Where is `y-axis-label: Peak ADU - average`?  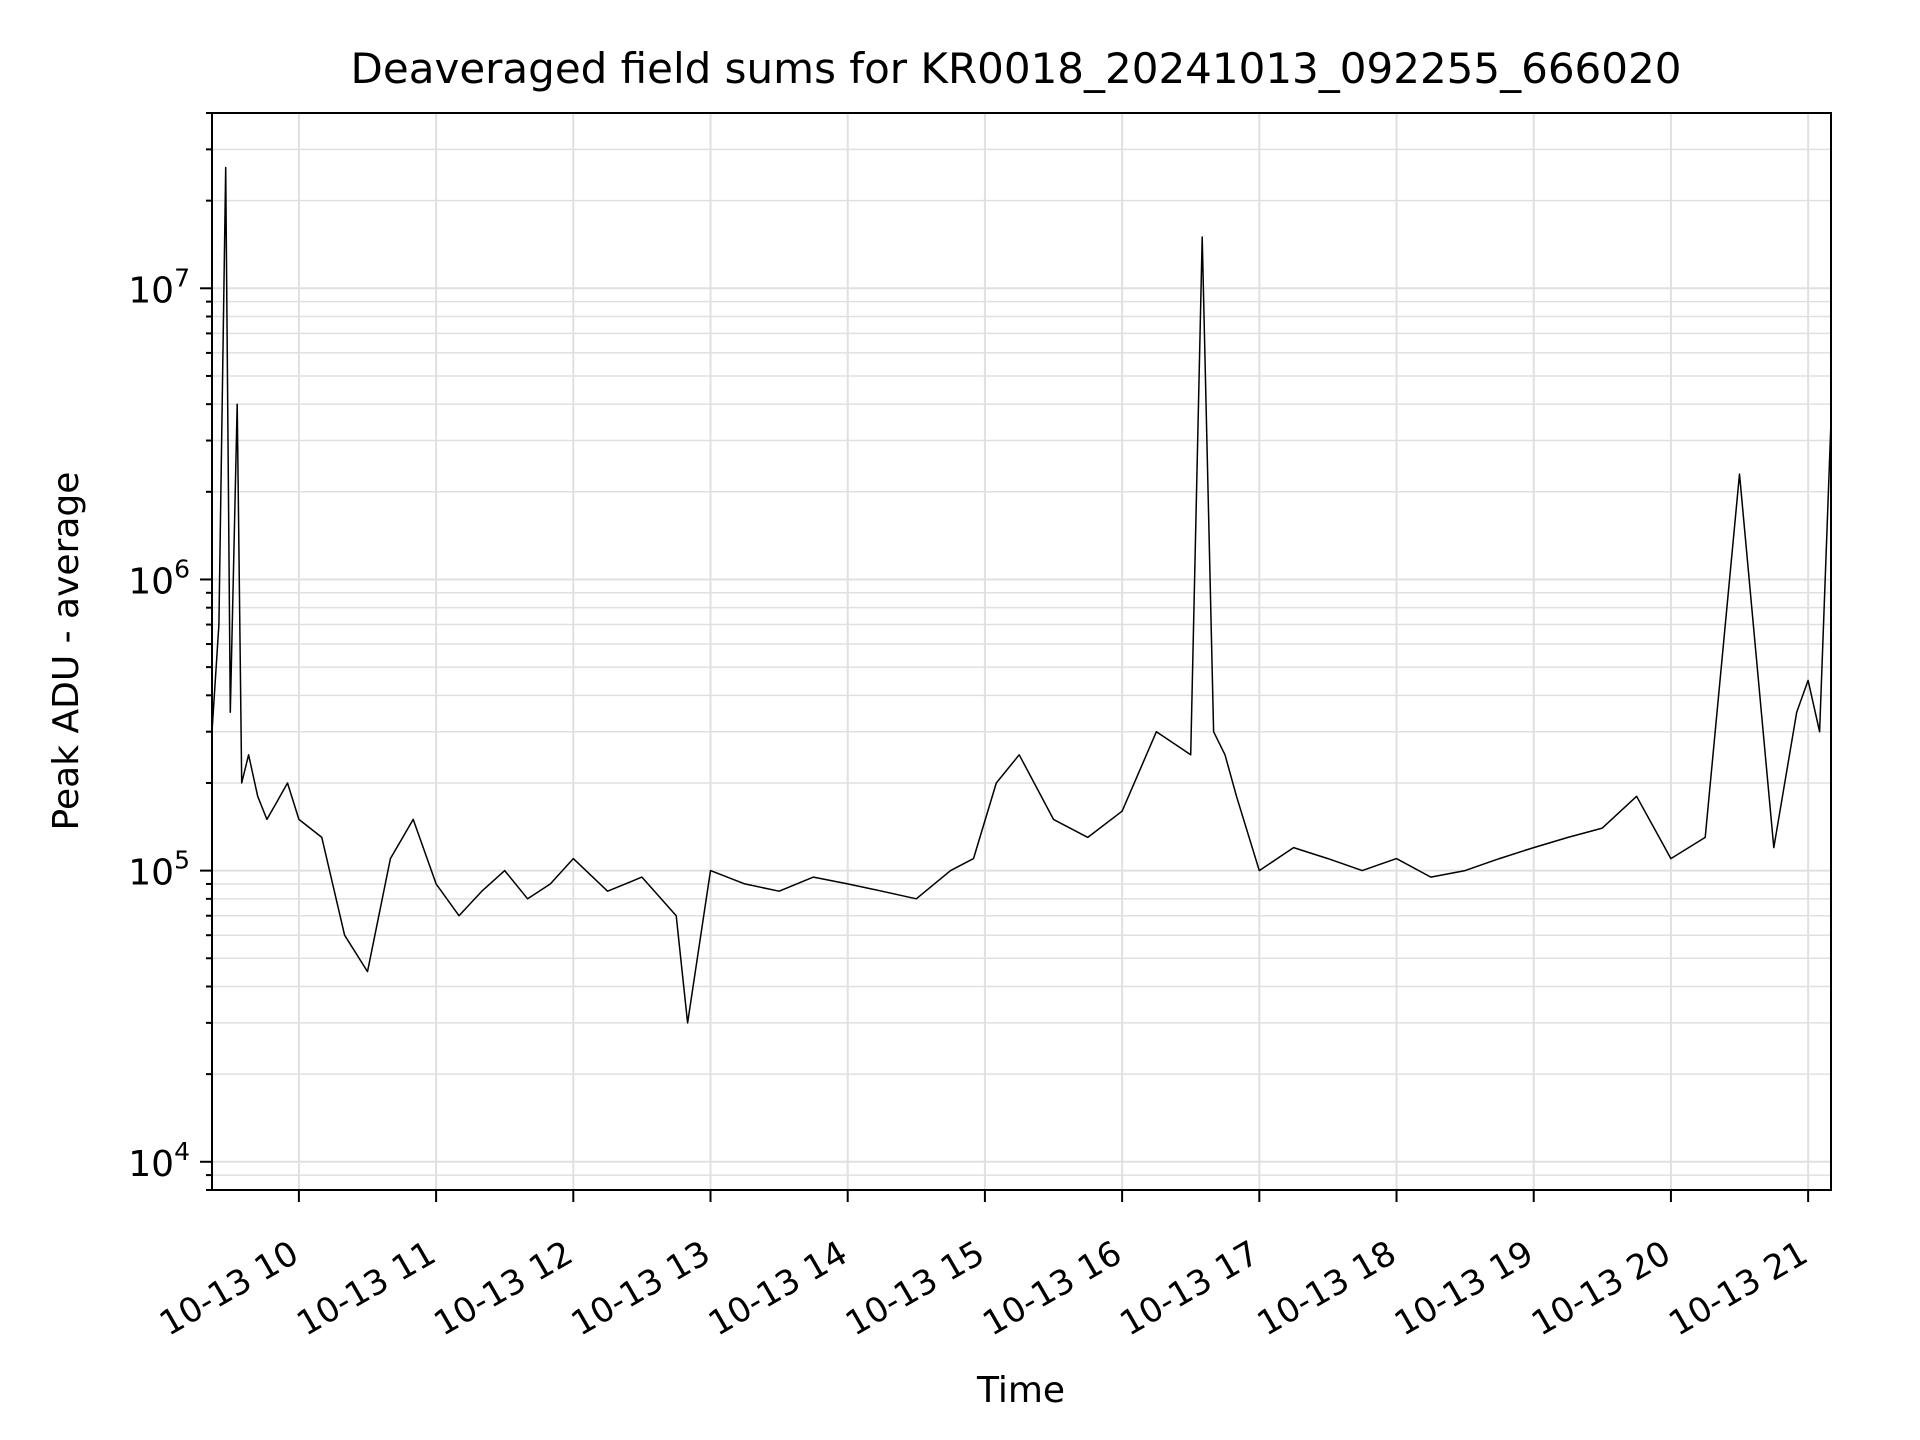 y-axis-label: Peak ADU - average is located at coordinates (66, 651).